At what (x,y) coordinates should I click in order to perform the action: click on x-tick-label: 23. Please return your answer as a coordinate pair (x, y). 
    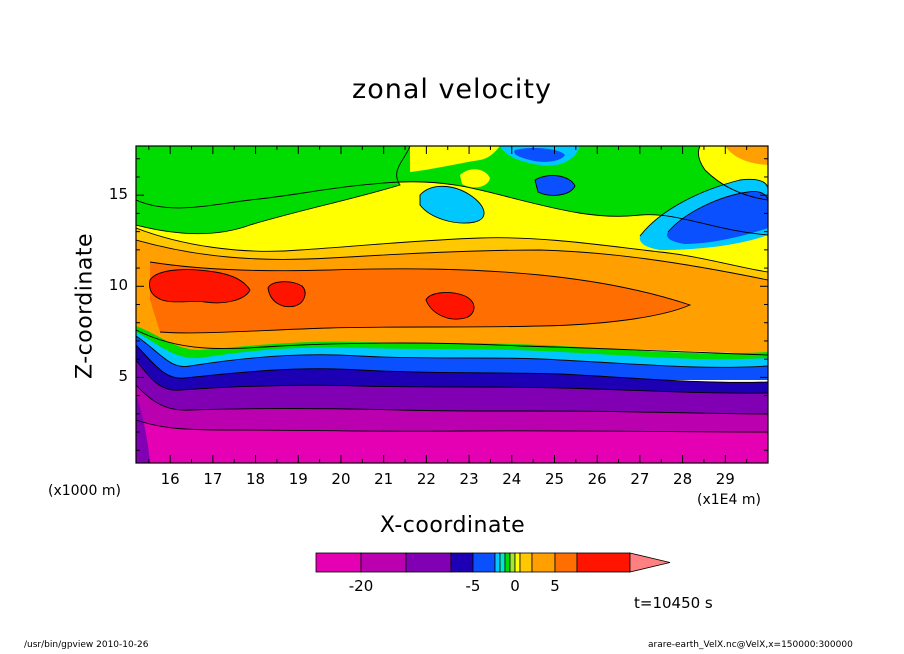
    Looking at the image, I should click on (469, 479).